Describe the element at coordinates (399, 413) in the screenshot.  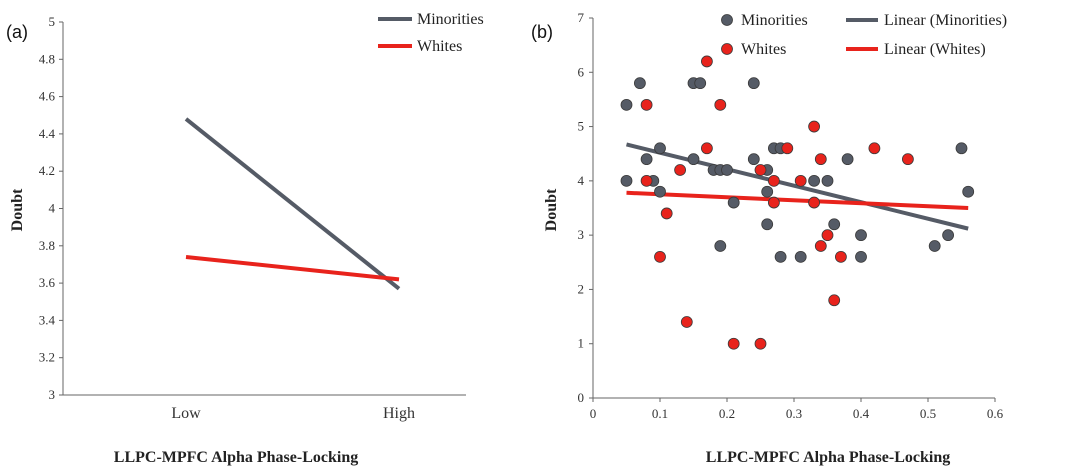
I see `panel-a-x-tick-label: High` at that location.